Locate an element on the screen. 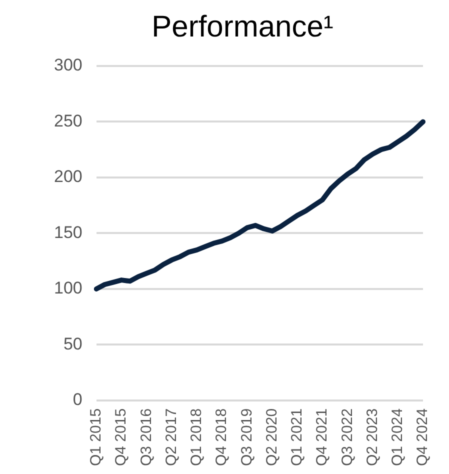 This screenshot has height=474, width=449. x-tick-label: Q2 2023 is located at coordinates (372, 437).